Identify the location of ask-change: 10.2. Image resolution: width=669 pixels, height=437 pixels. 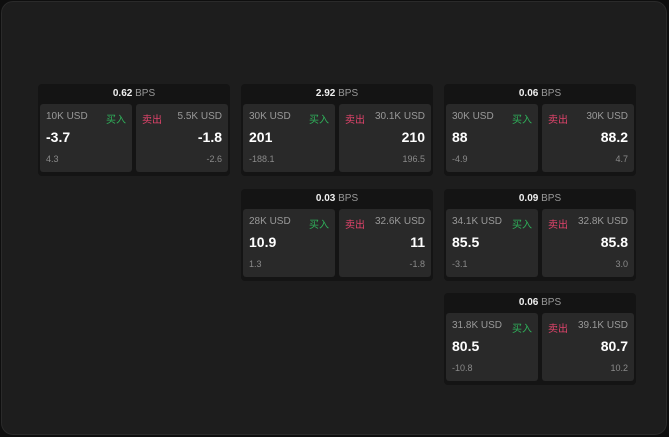
(619, 368).